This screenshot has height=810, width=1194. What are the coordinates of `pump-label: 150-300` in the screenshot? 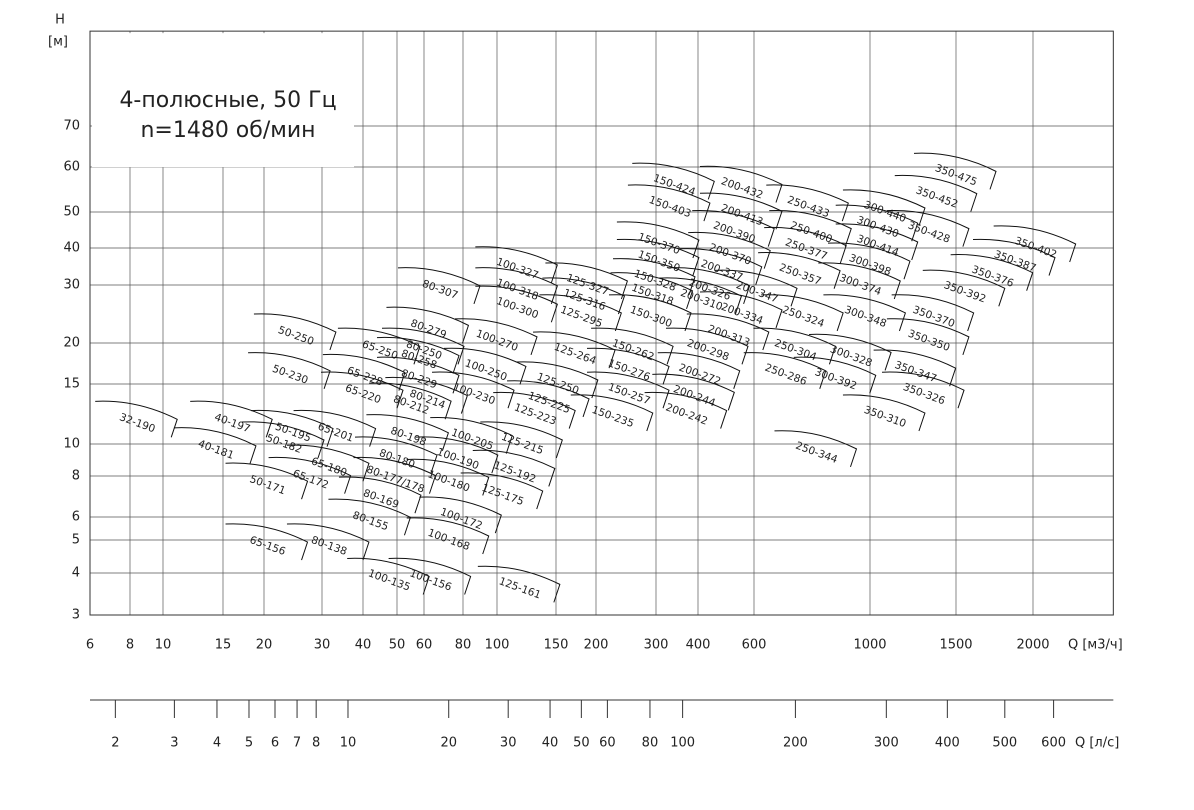 It's located at (650, 317).